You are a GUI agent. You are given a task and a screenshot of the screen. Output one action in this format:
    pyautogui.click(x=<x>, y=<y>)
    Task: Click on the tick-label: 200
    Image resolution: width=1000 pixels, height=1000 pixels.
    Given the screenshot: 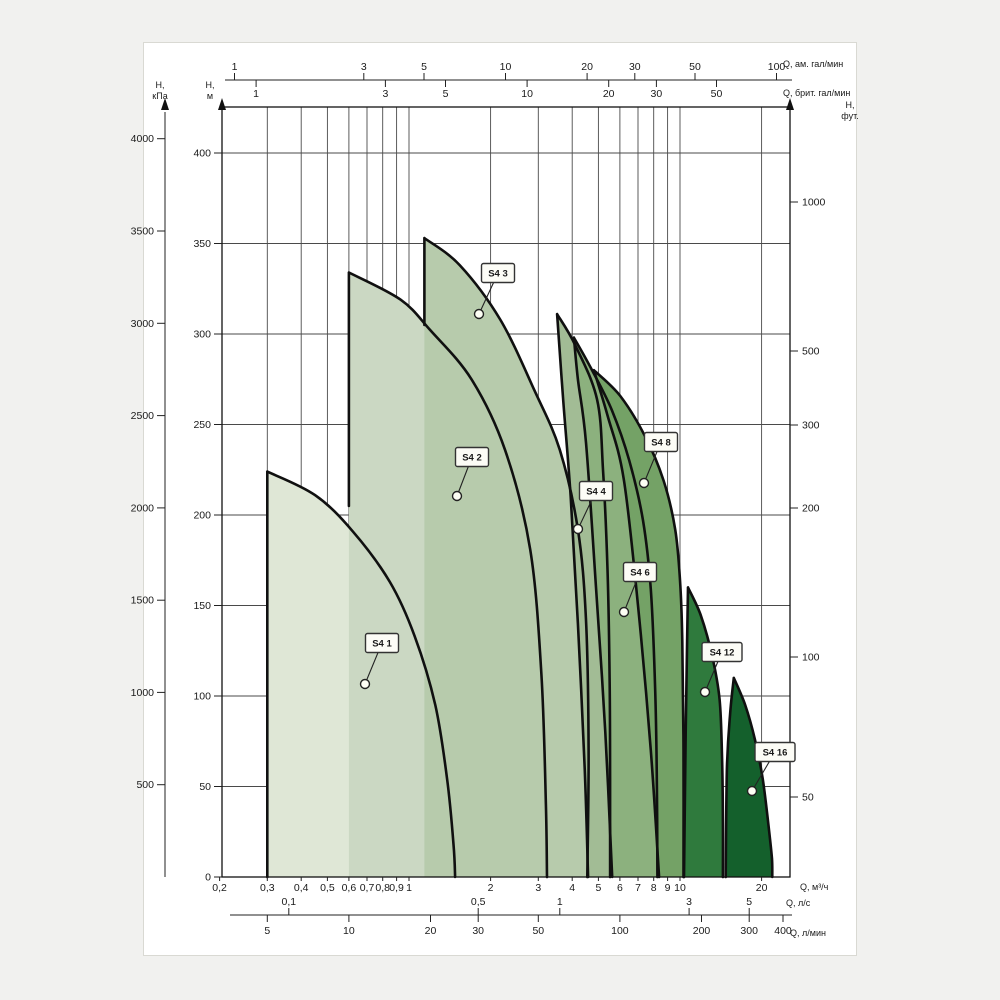 What is the action you would take?
    pyautogui.click(x=811, y=509)
    